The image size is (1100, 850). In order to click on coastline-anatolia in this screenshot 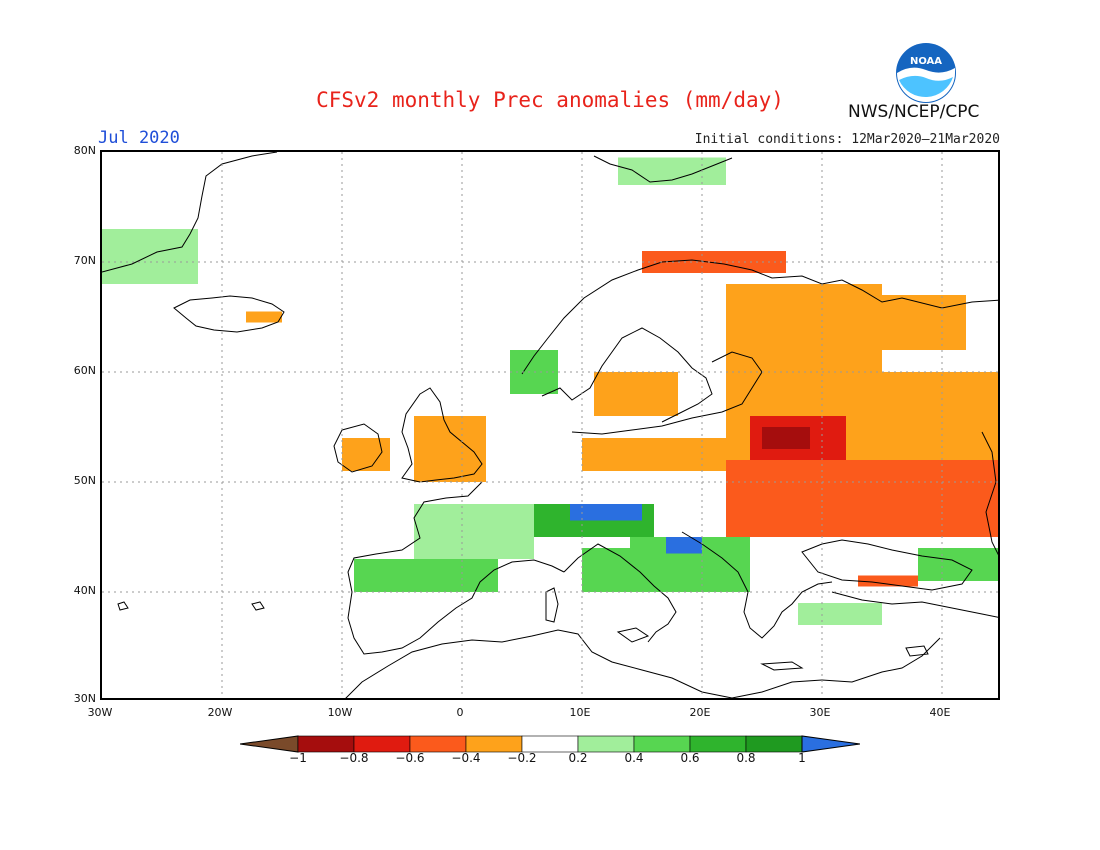, I will do `click(914, 604)`.